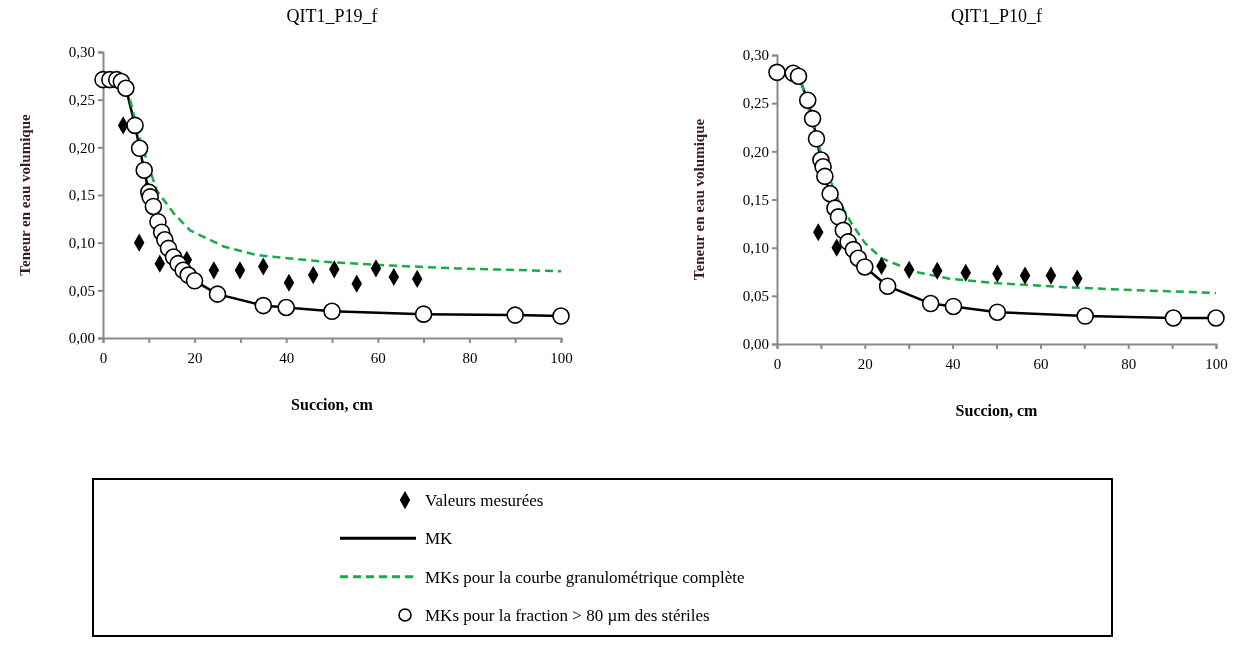 This screenshot has height=661, width=1238. What do you see at coordinates (484, 501) in the screenshot?
I see `legend-label: Valeurs mesurées` at bounding box center [484, 501].